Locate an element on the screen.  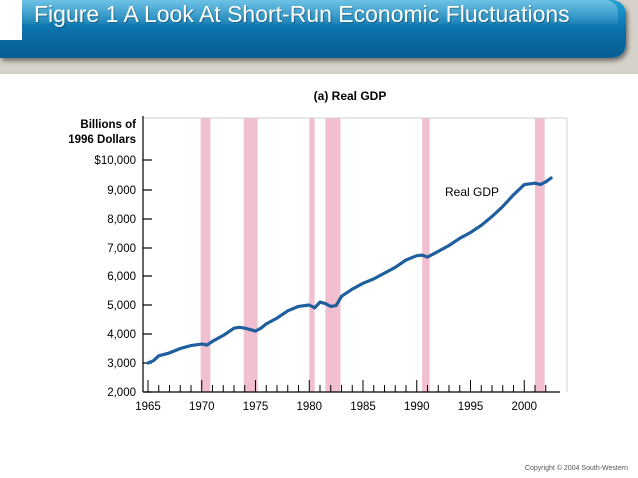
x-tick-label-1975: 1975 is located at coordinates (256, 407).